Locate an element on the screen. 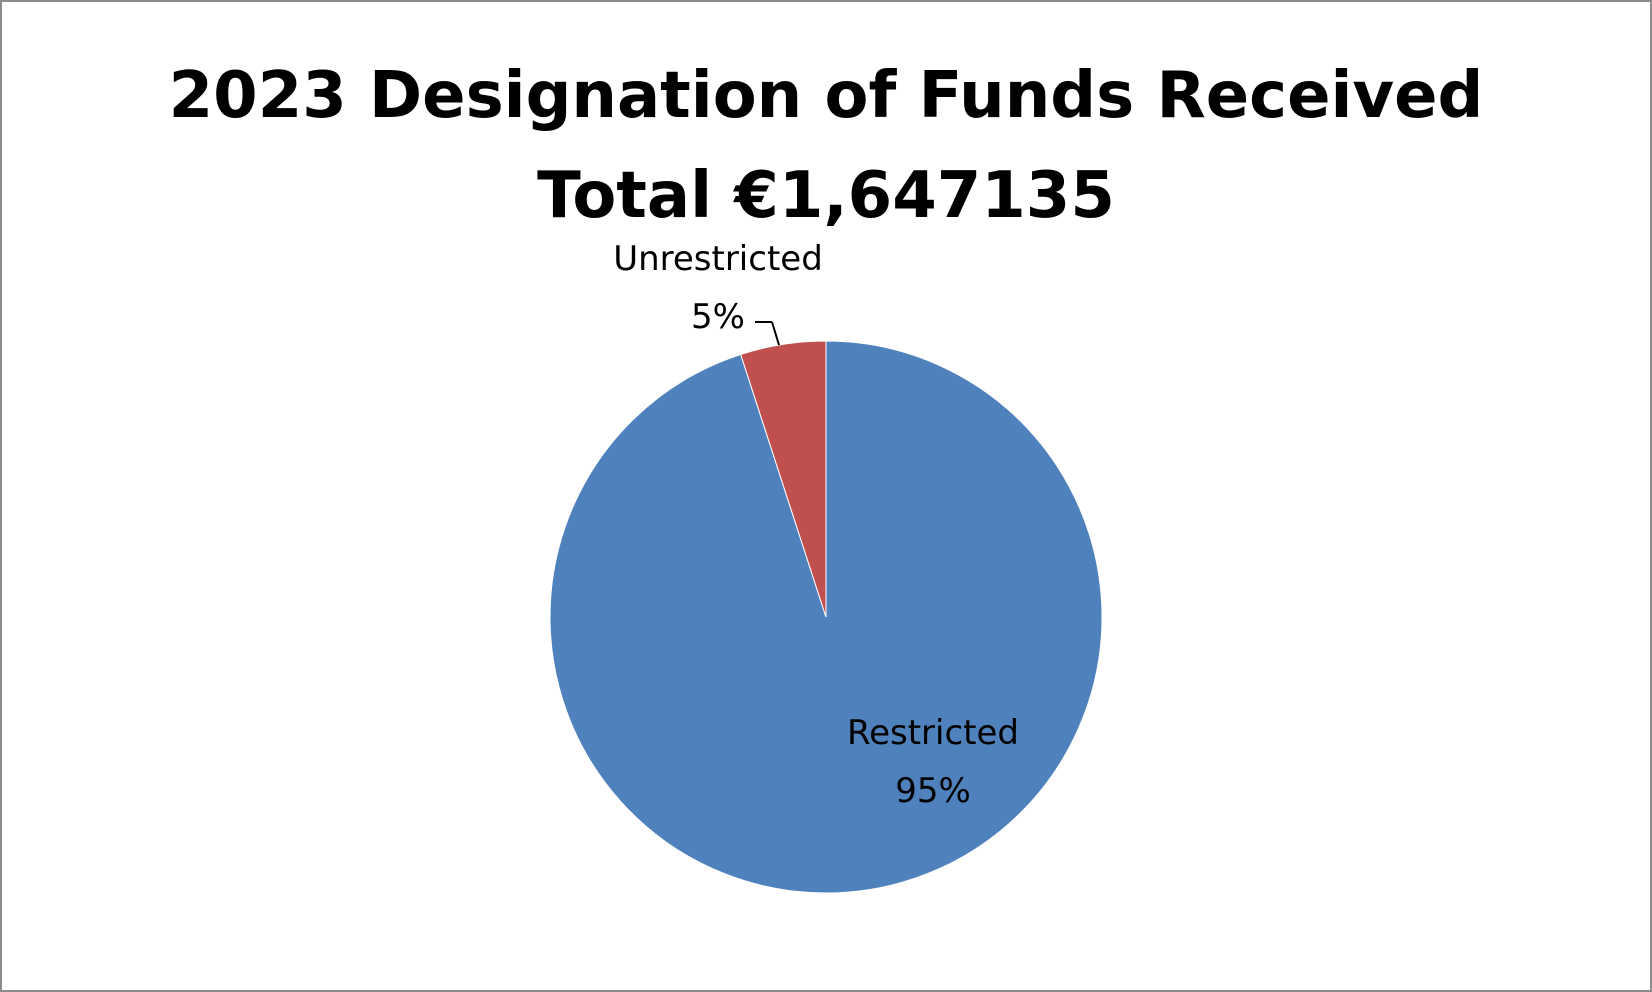 The height and width of the screenshot is (992, 1652). leader-line-unrestricted-tick is located at coordinates (775, 333).